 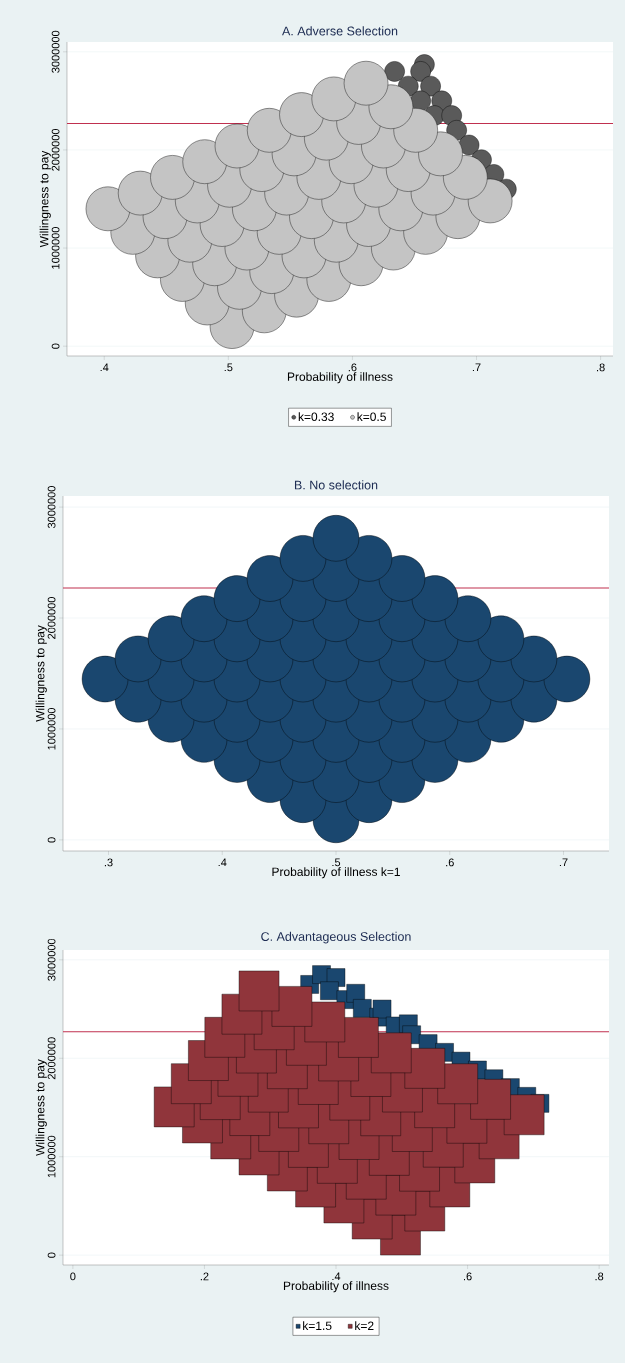 I want to click on x-tick-label: 0, so click(x=73, y=1276).